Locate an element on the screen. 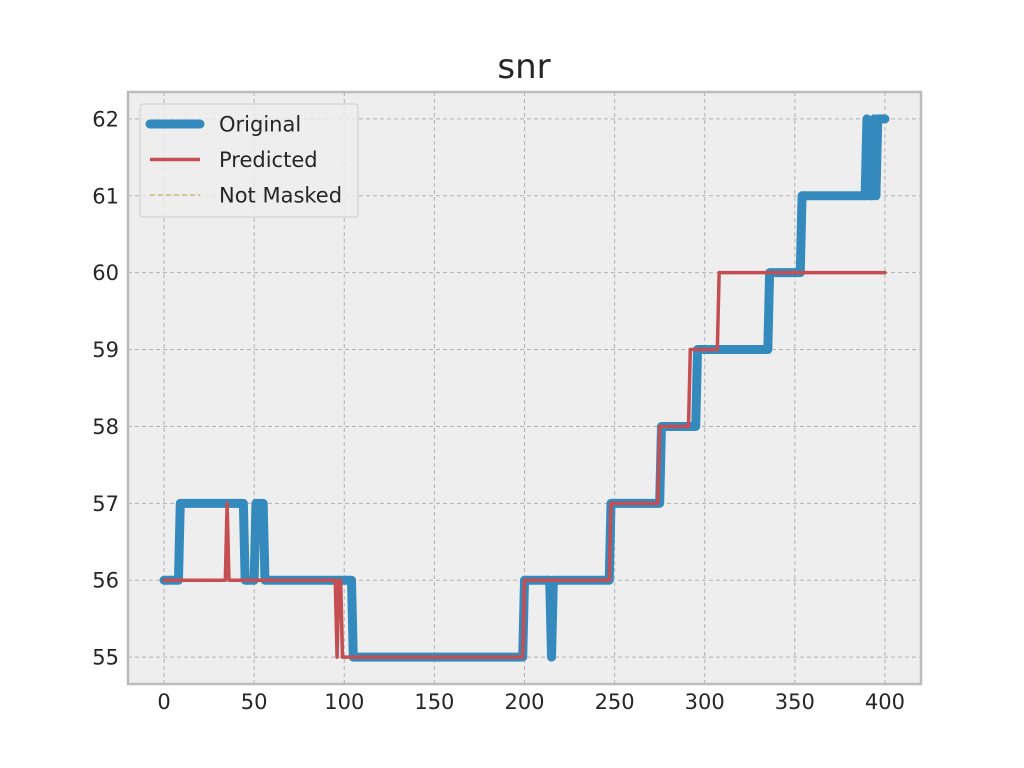  y-tick-label: 62 is located at coordinates (105, 119).